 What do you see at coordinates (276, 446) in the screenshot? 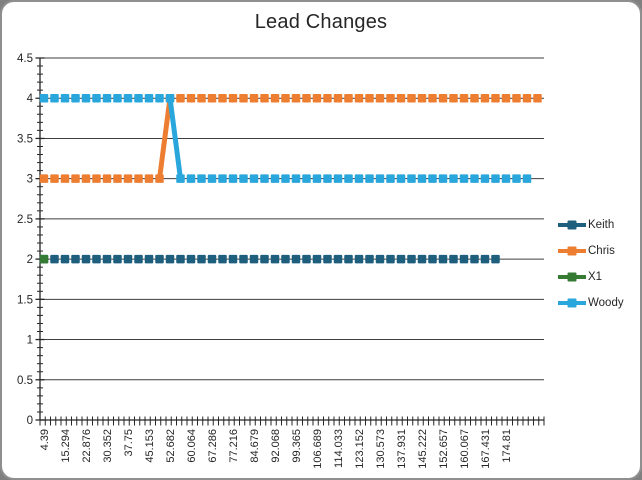
I see `svg-text: 92.068` at bounding box center [276, 446].